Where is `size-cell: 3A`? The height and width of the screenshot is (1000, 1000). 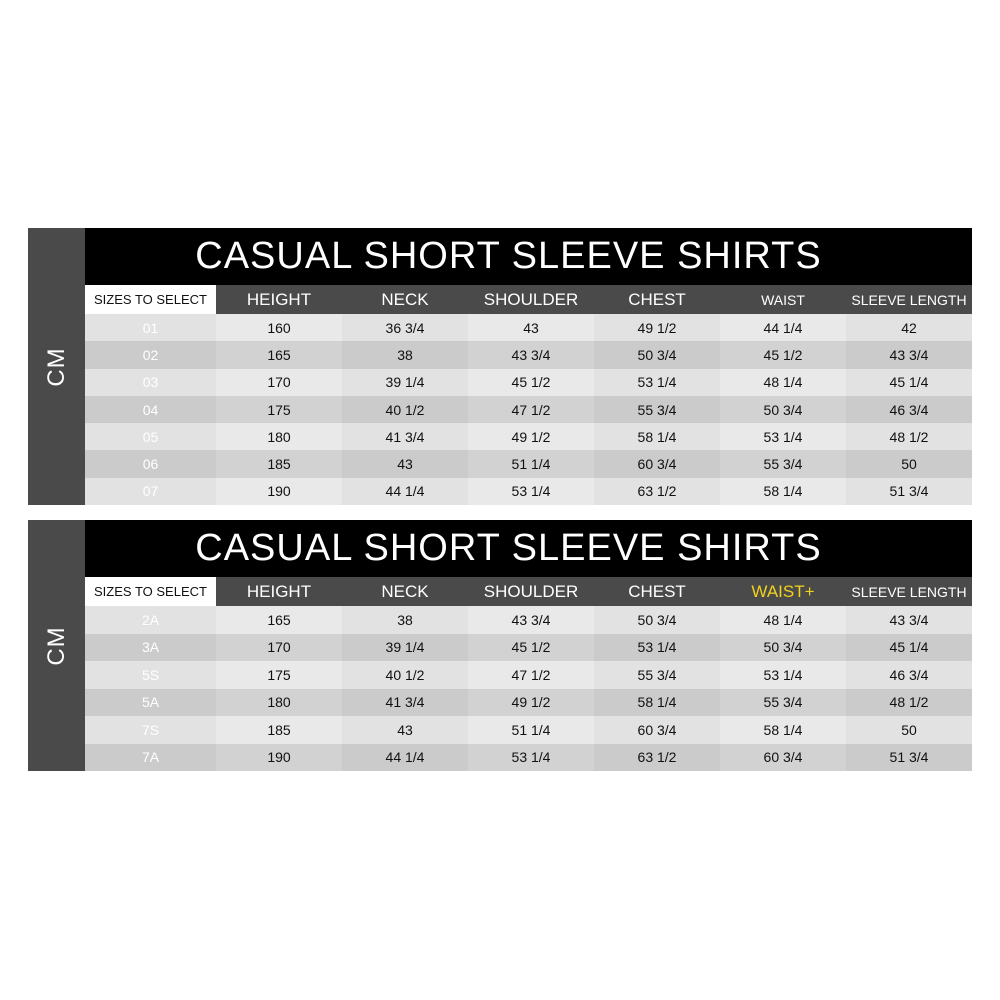
size-cell: 3A is located at coordinates (150, 647).